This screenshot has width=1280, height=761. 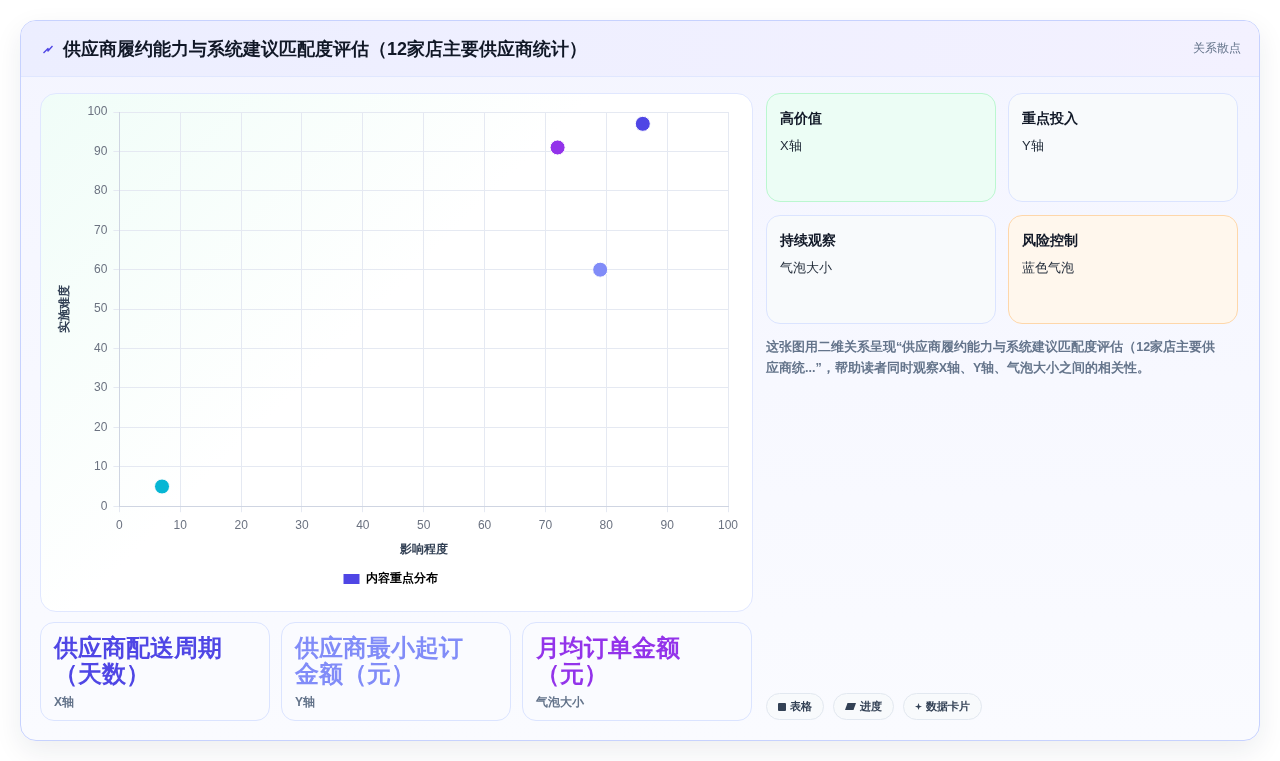 I want to click on text: 风险控制, so click(x=1050, y=241).